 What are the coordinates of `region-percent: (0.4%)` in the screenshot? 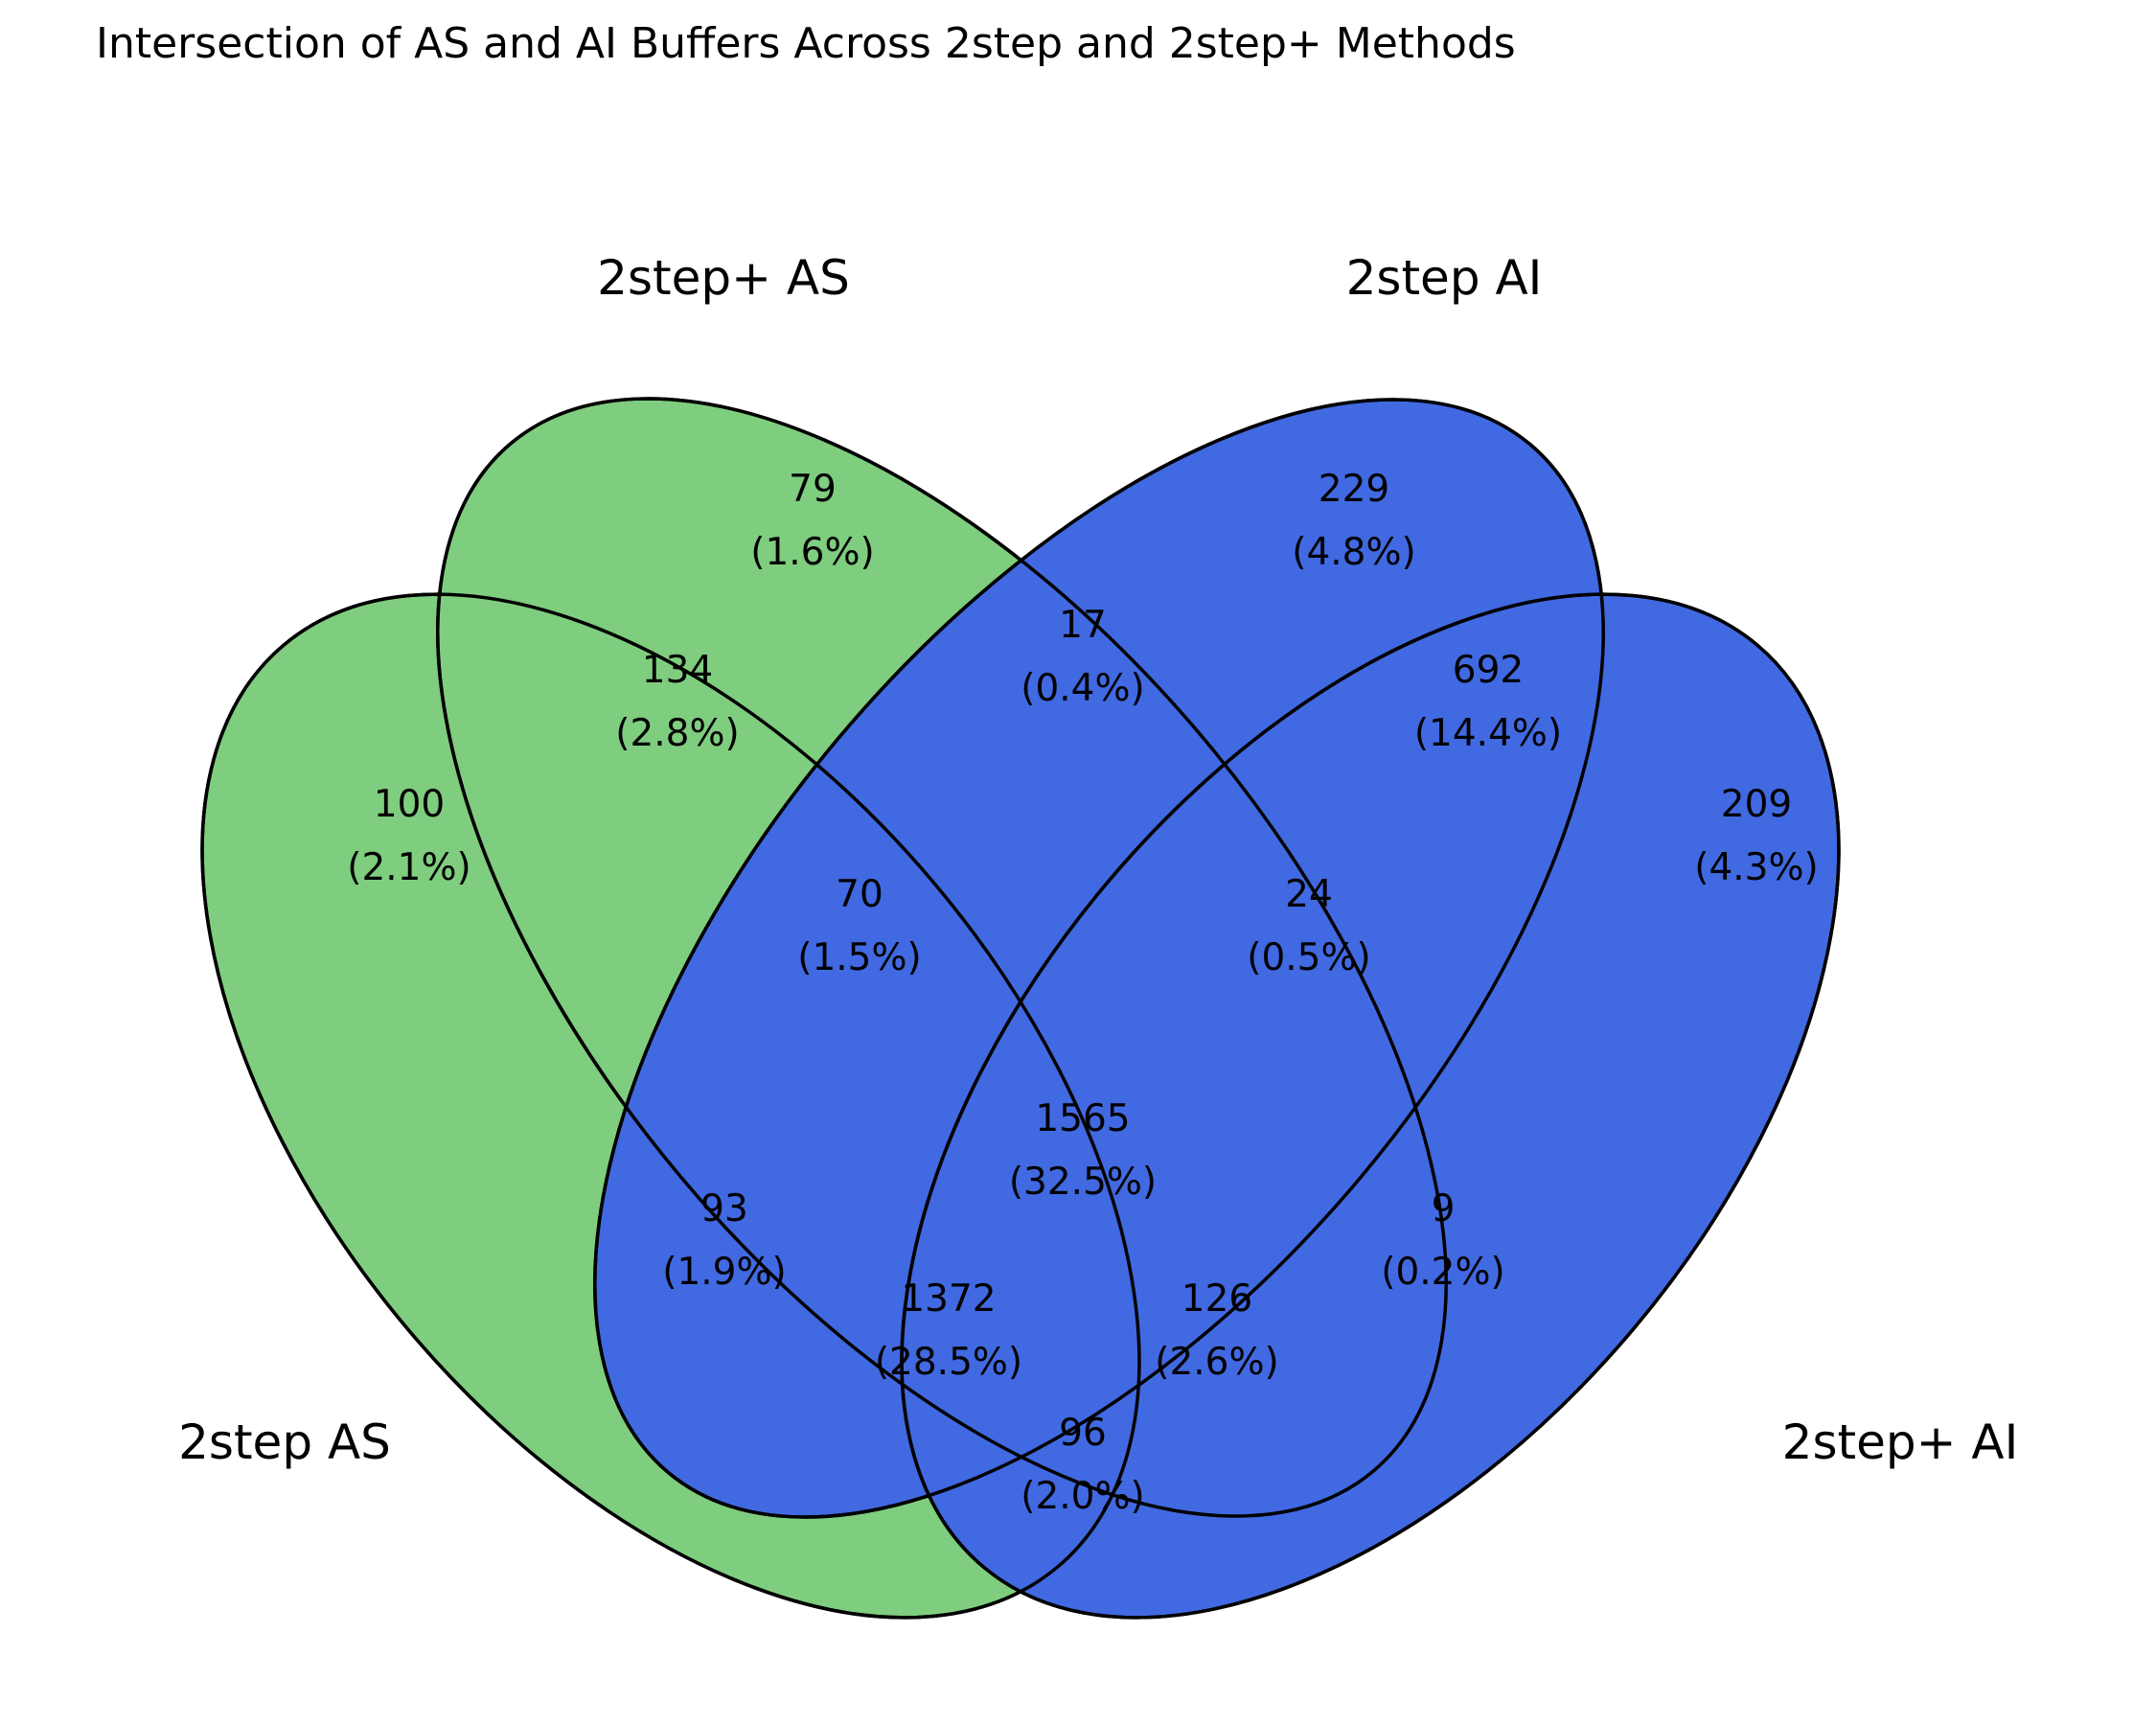 It's located at (1083, 688).